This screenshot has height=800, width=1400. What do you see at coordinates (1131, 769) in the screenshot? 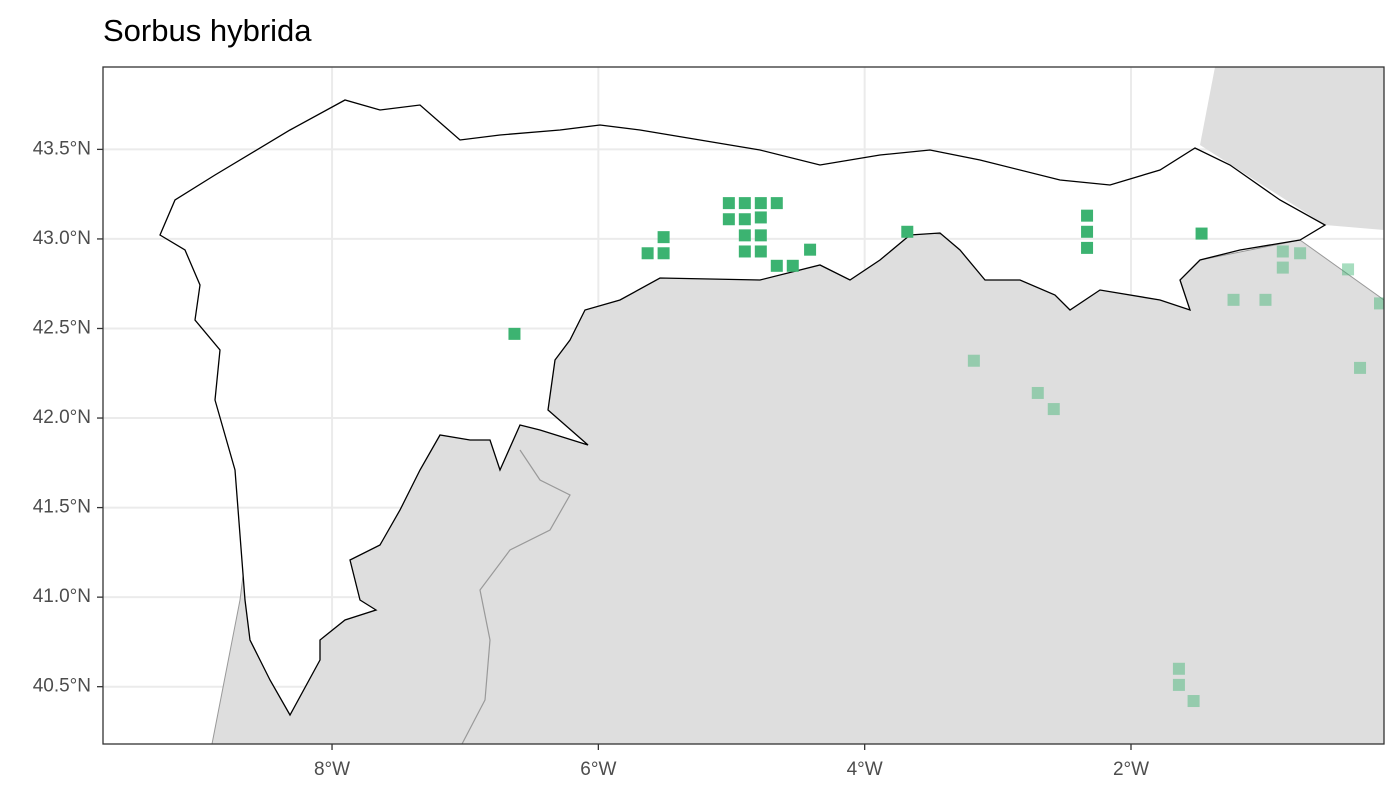
I see `x-tick-label: 2°W` at bounding box center [1131, 769].